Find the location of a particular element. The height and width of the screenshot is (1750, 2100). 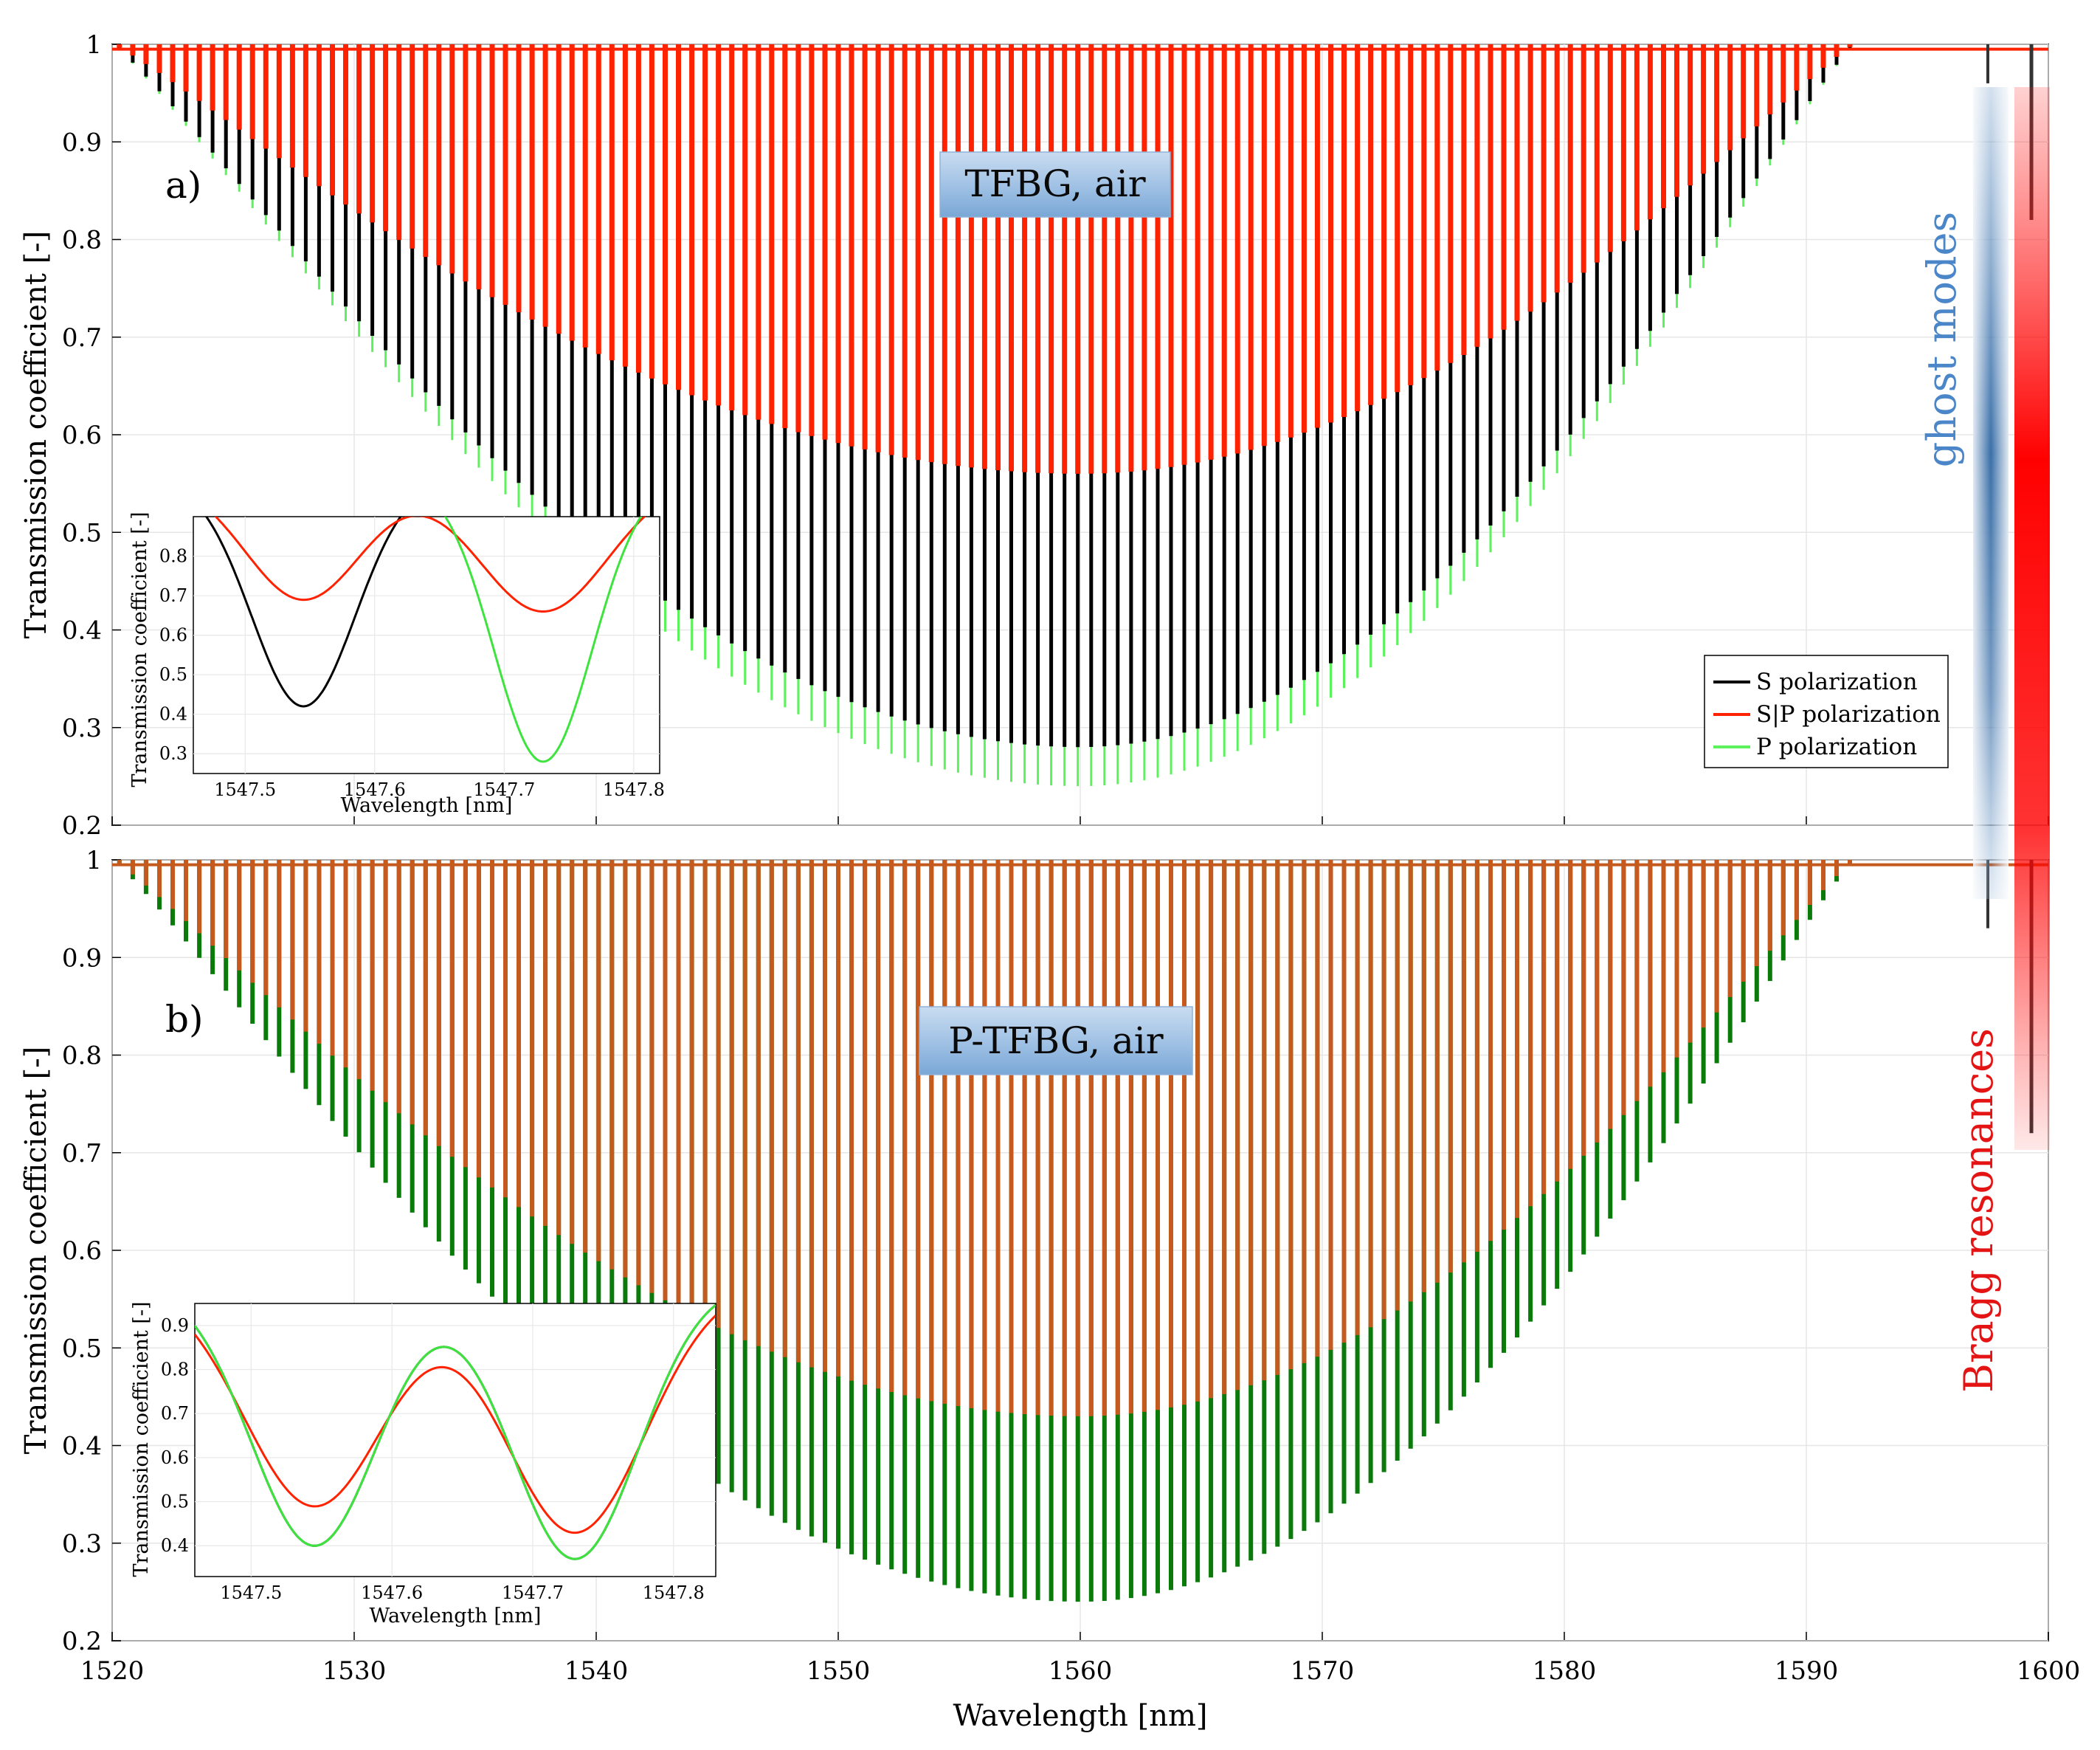

panel-b-title-background is located at coordinates (1056, 1040).